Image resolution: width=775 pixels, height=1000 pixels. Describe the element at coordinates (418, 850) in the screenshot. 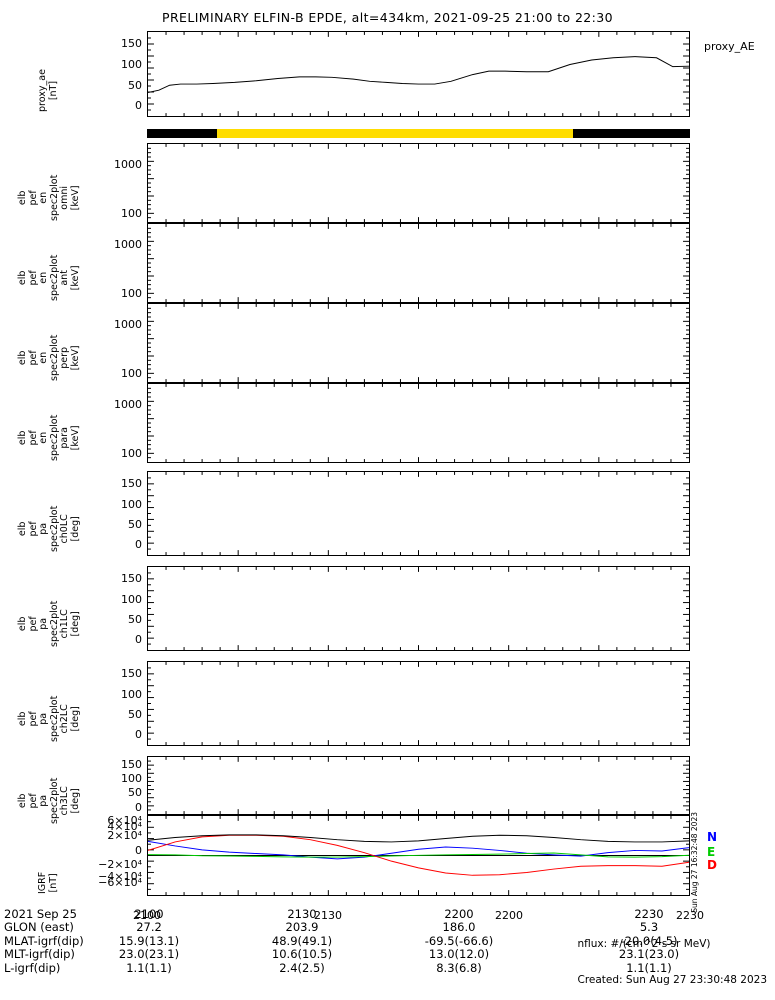

I see `trace-n` at that location.